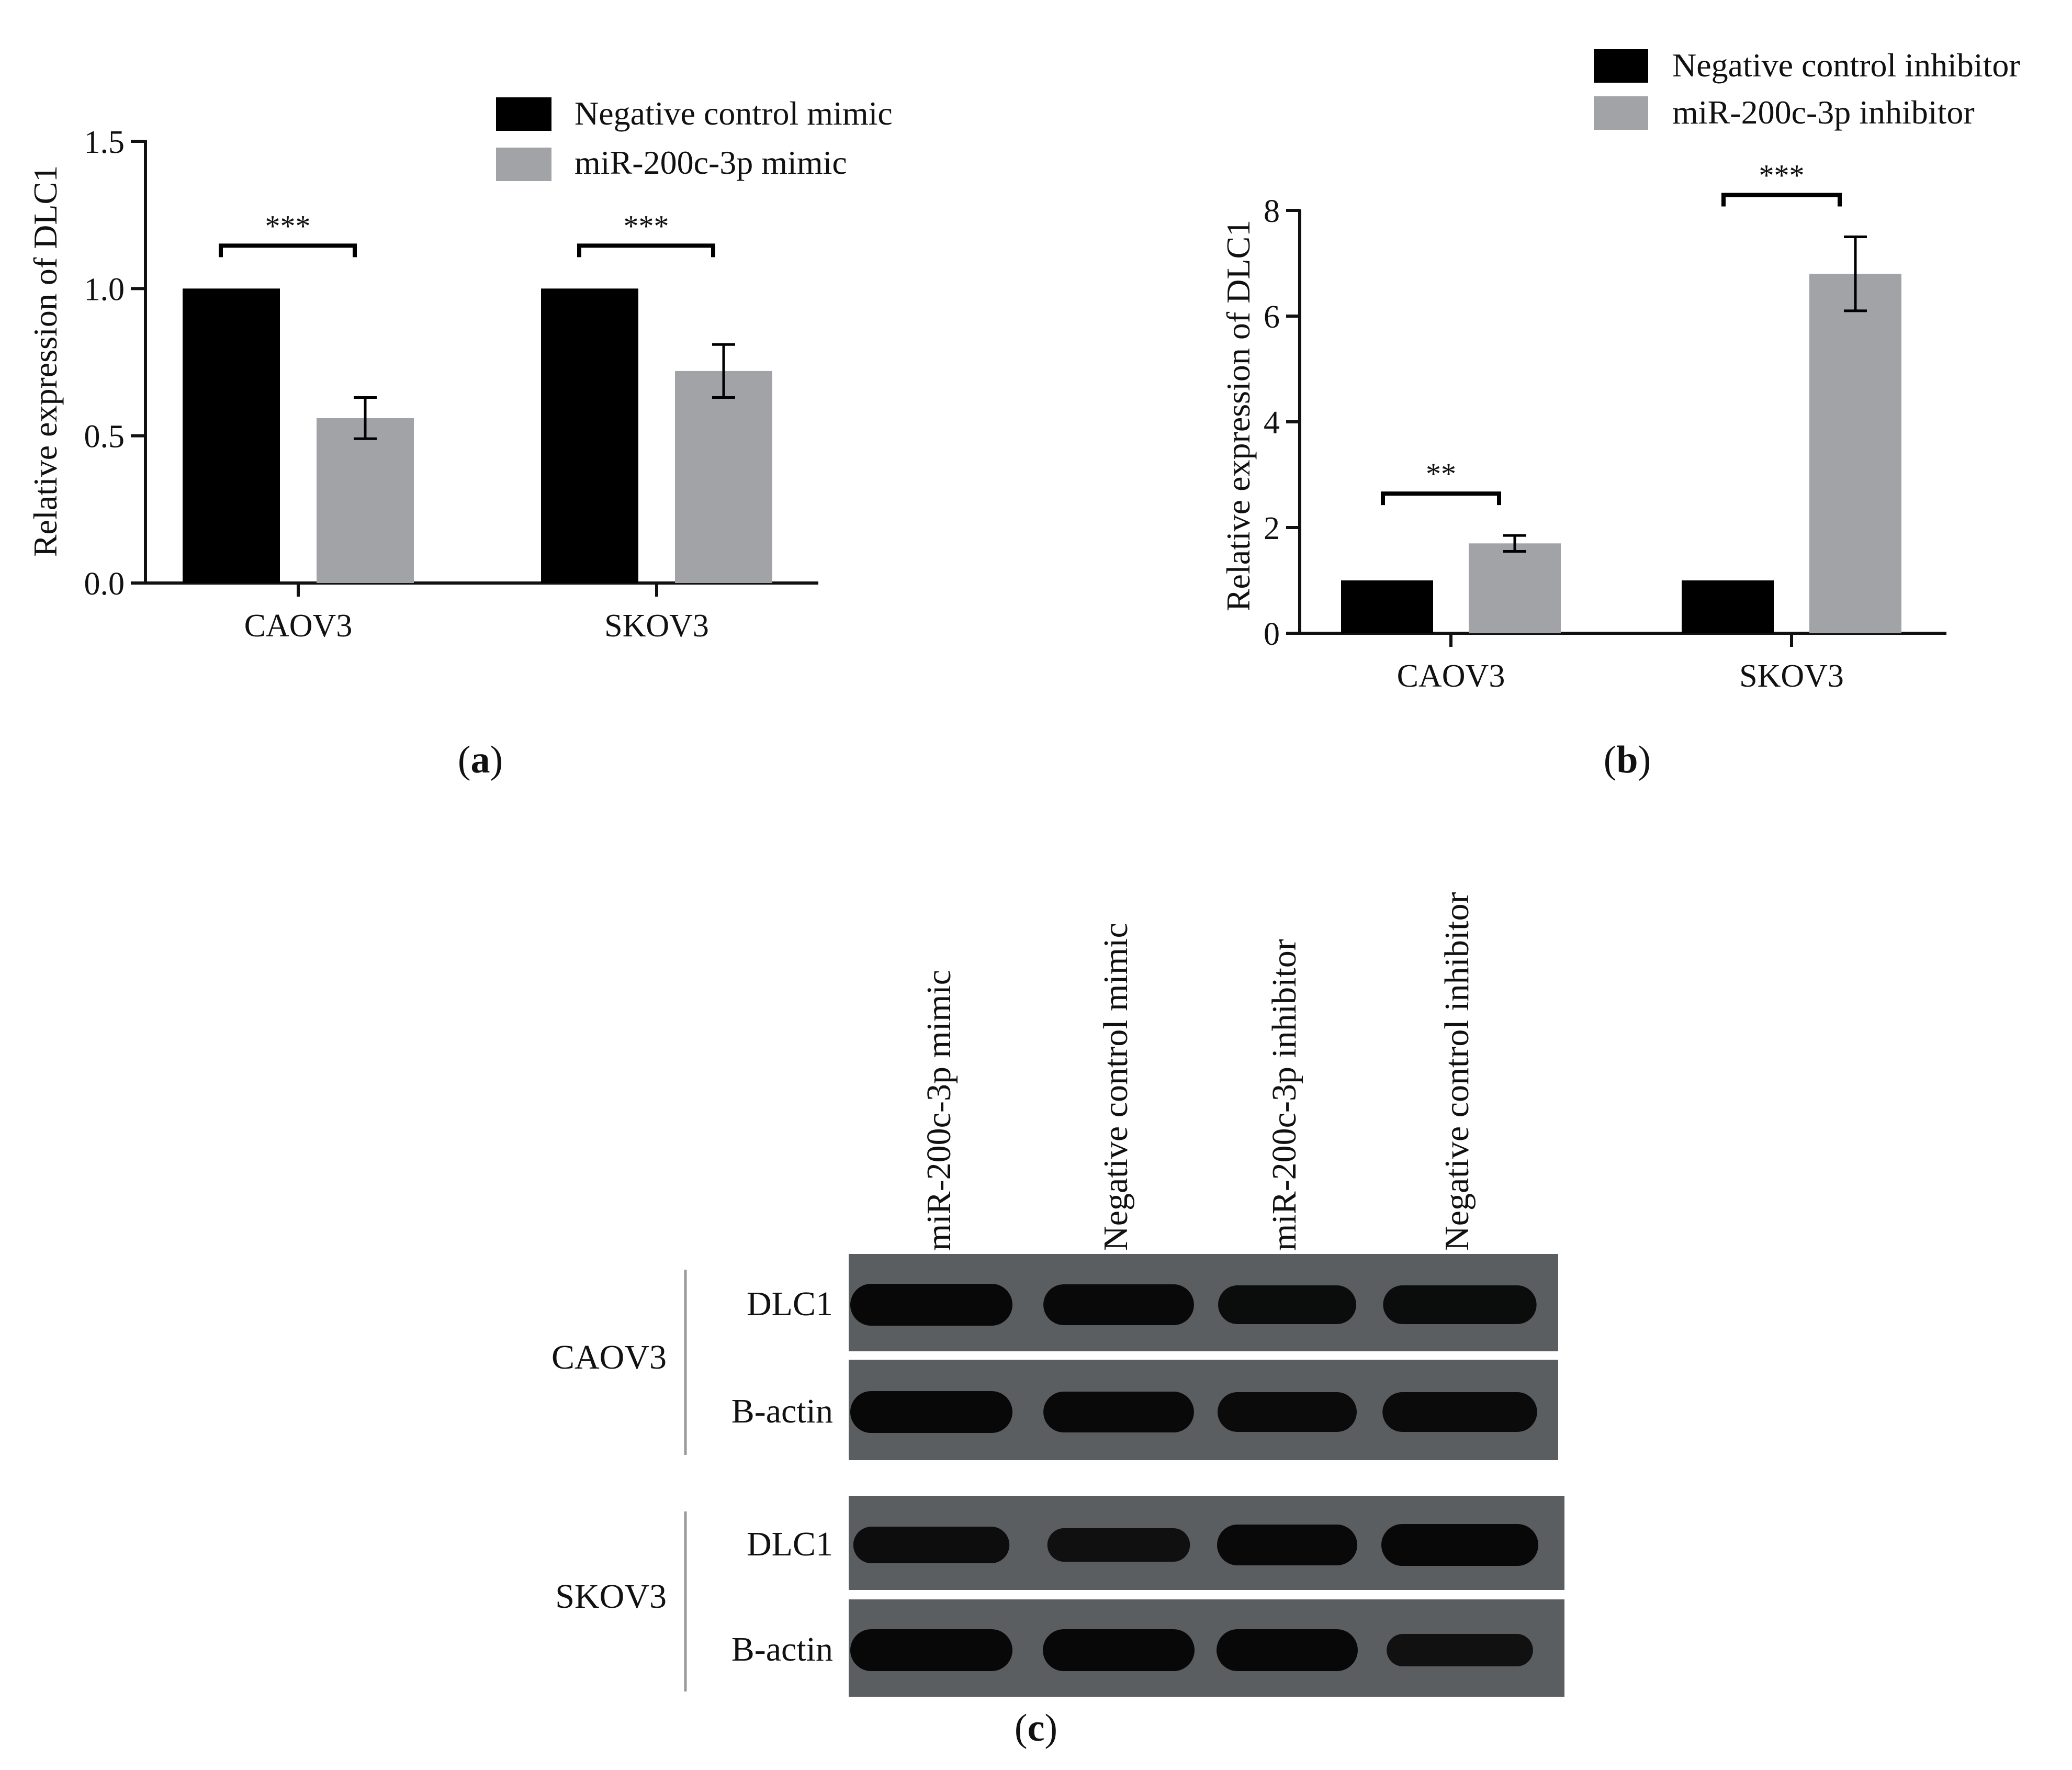 This screenshot has width=2072, height=1770. Describe the element at coordinates (1272, 211) in the screenshot. I see `y-tick-label: 8` at that location.